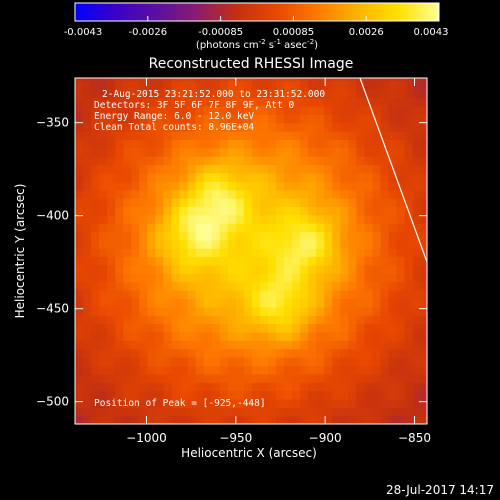  Describe the element at coordinates (174, 127) in the screenshot. I see `info-clean-counts: Clean Total counts: 8.96E+04` at that location.